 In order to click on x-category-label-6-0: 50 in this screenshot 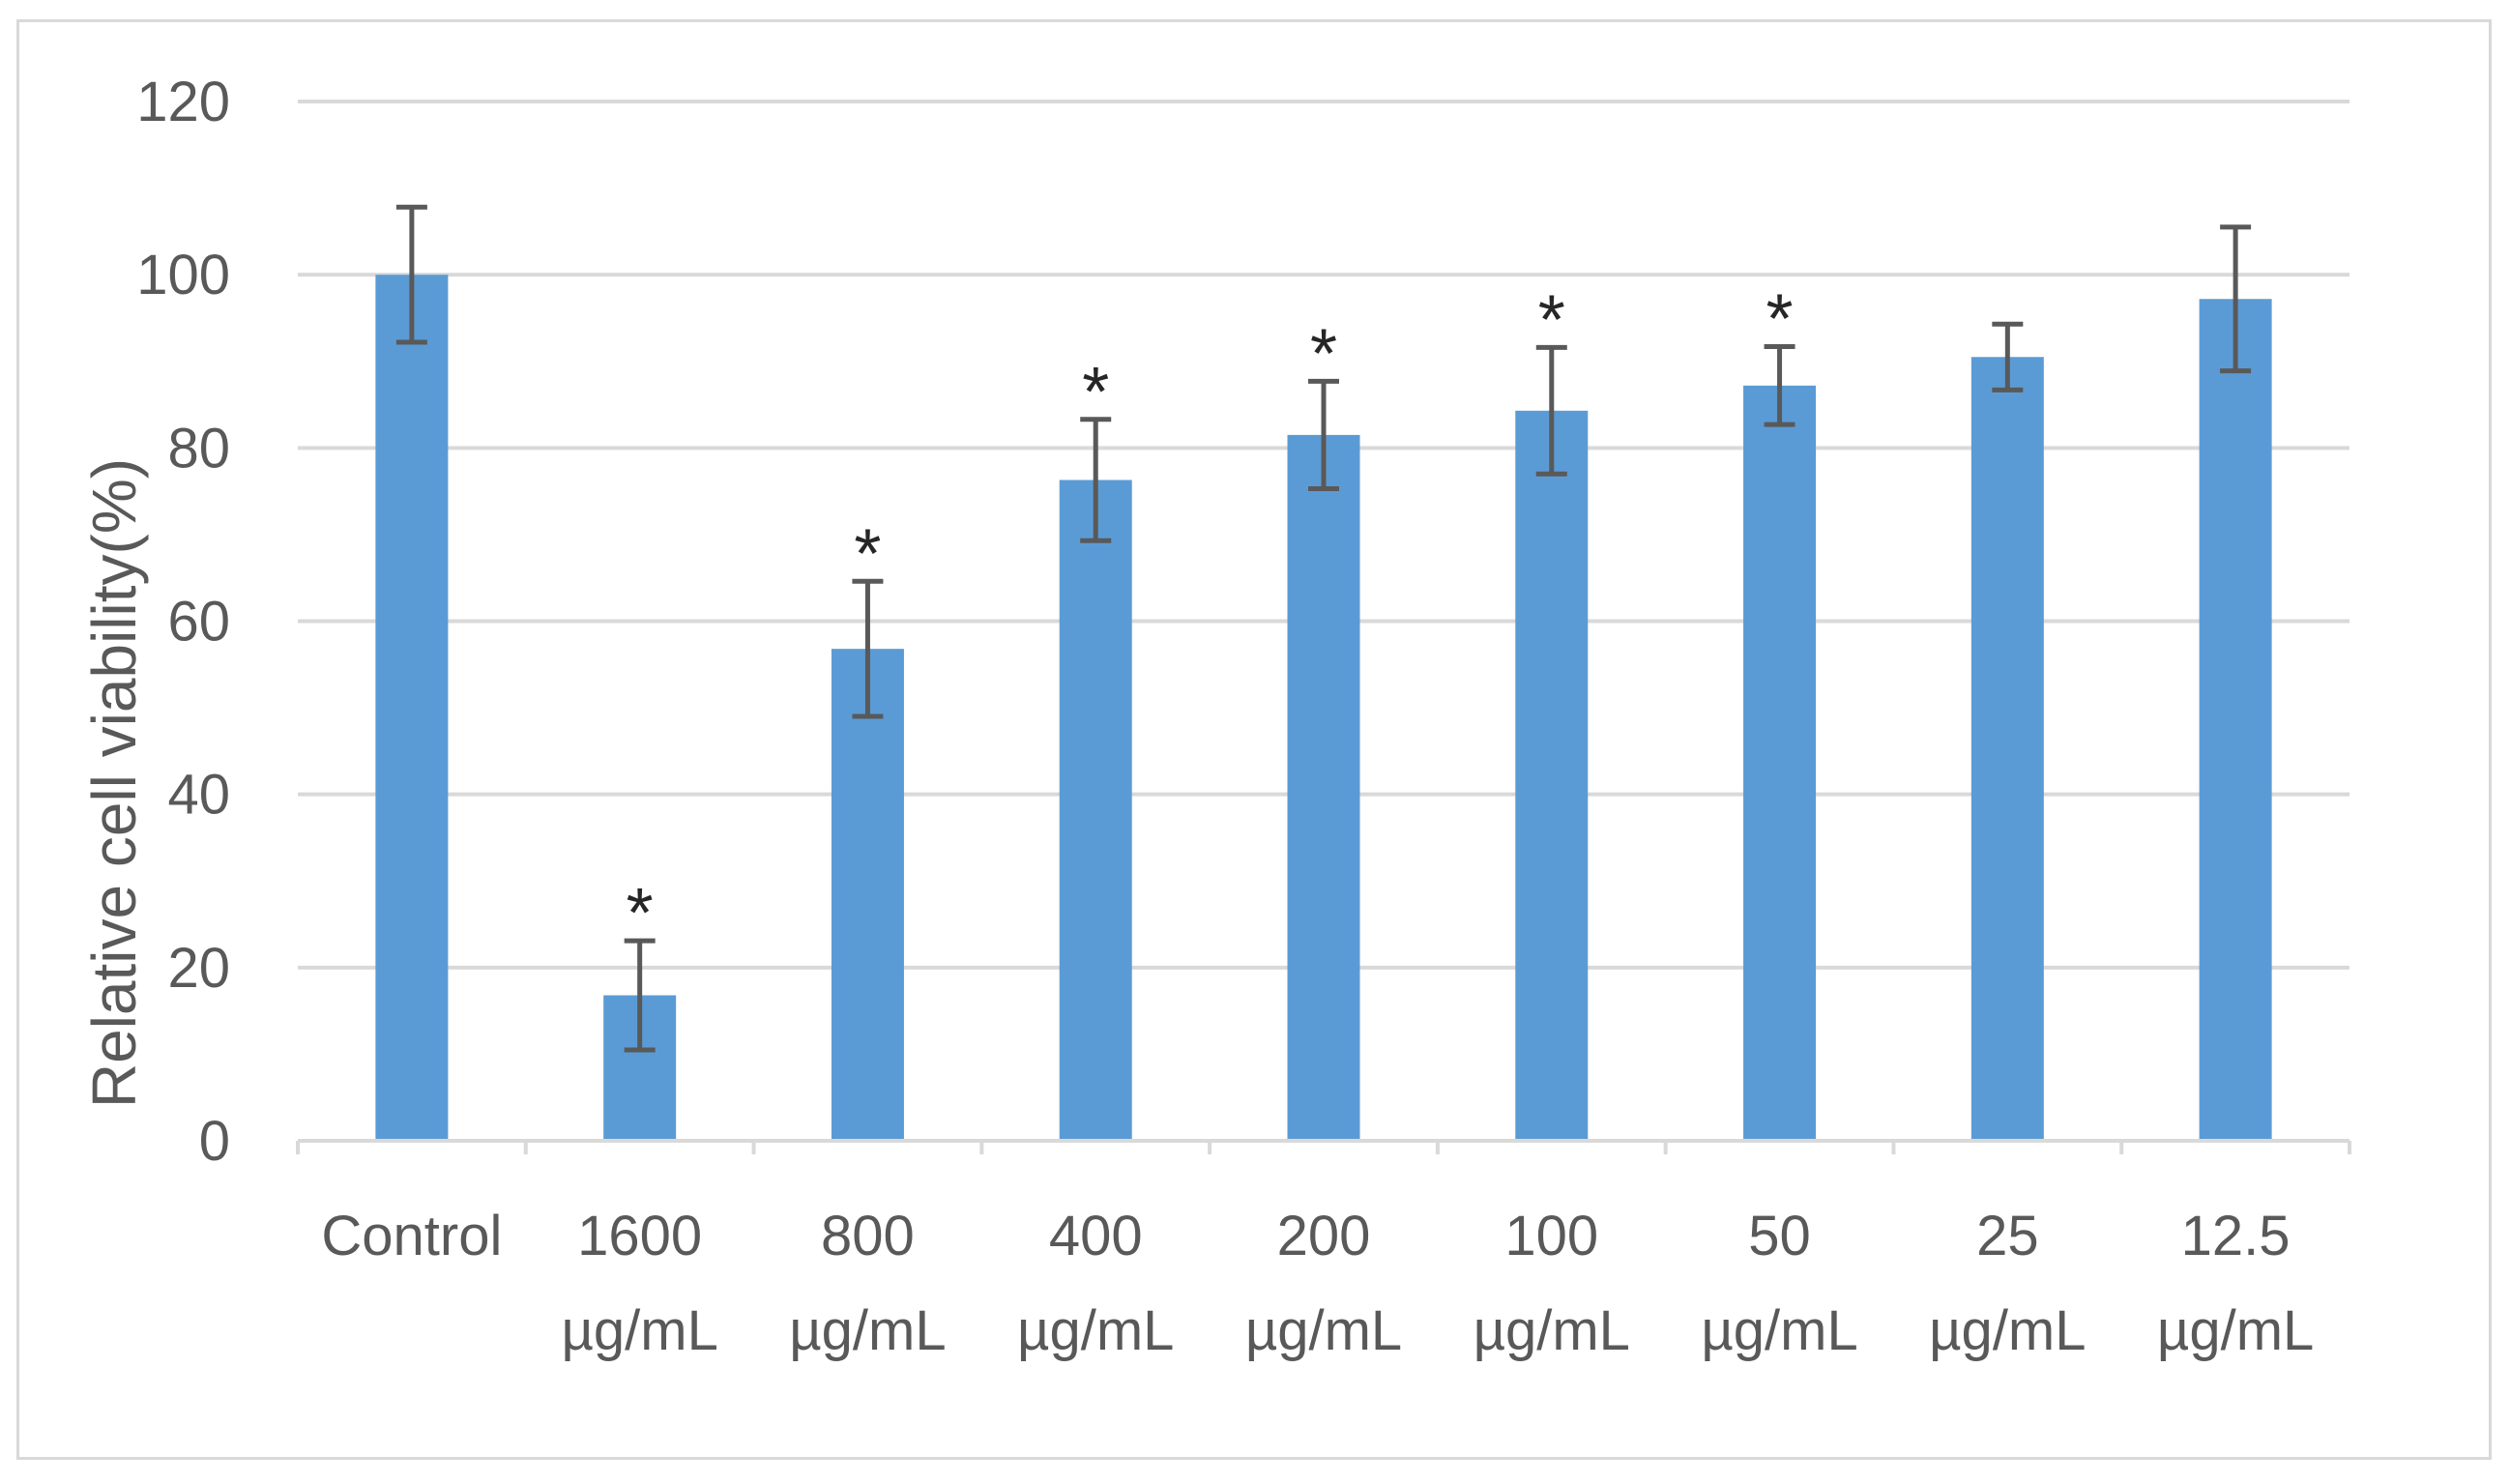, I will do `click(1779, 1236)`.